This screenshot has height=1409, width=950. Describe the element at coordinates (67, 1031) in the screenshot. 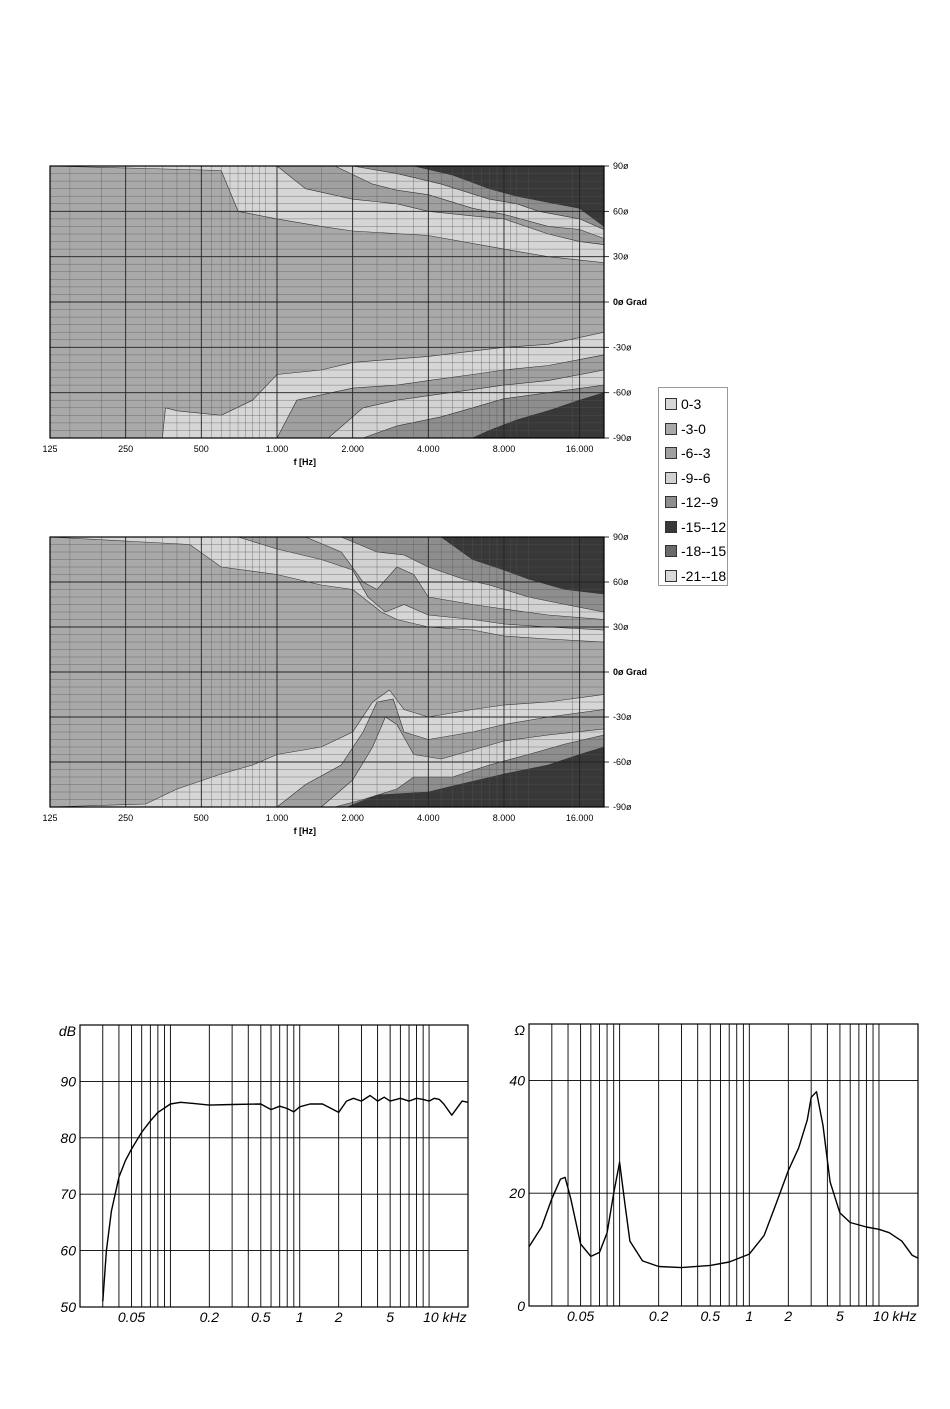

I see `y-axis-title: dB` at that location.